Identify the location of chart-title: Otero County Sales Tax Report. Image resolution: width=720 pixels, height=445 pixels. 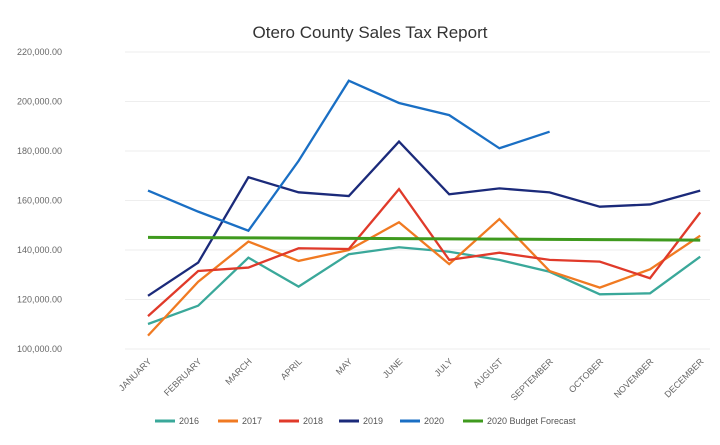
(370, 32).